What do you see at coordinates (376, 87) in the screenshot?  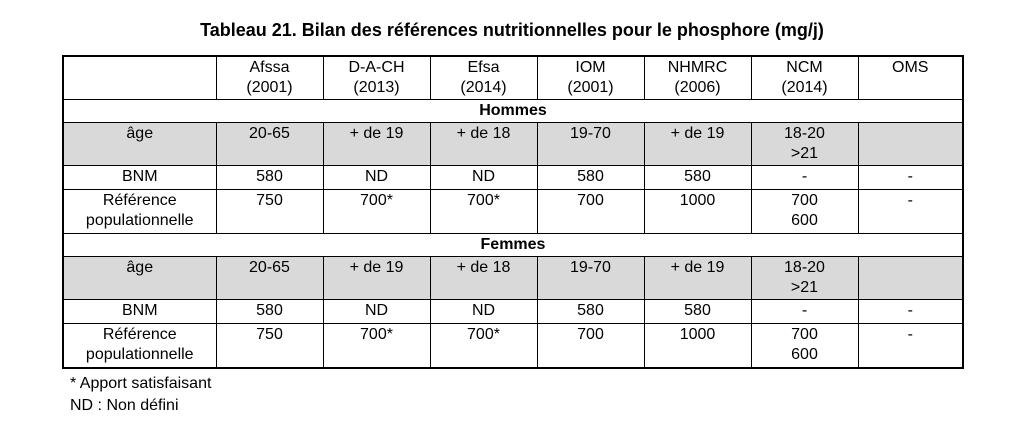 I see `org-year: (2013)` at bounding box center [376, 87].